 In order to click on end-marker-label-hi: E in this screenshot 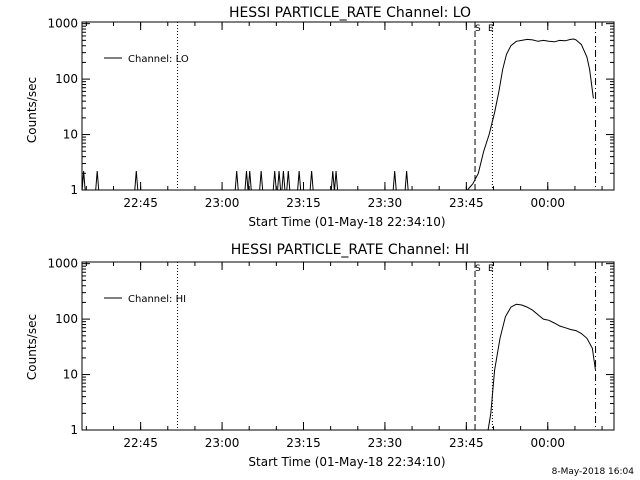, I will do `click(491, 269)`.